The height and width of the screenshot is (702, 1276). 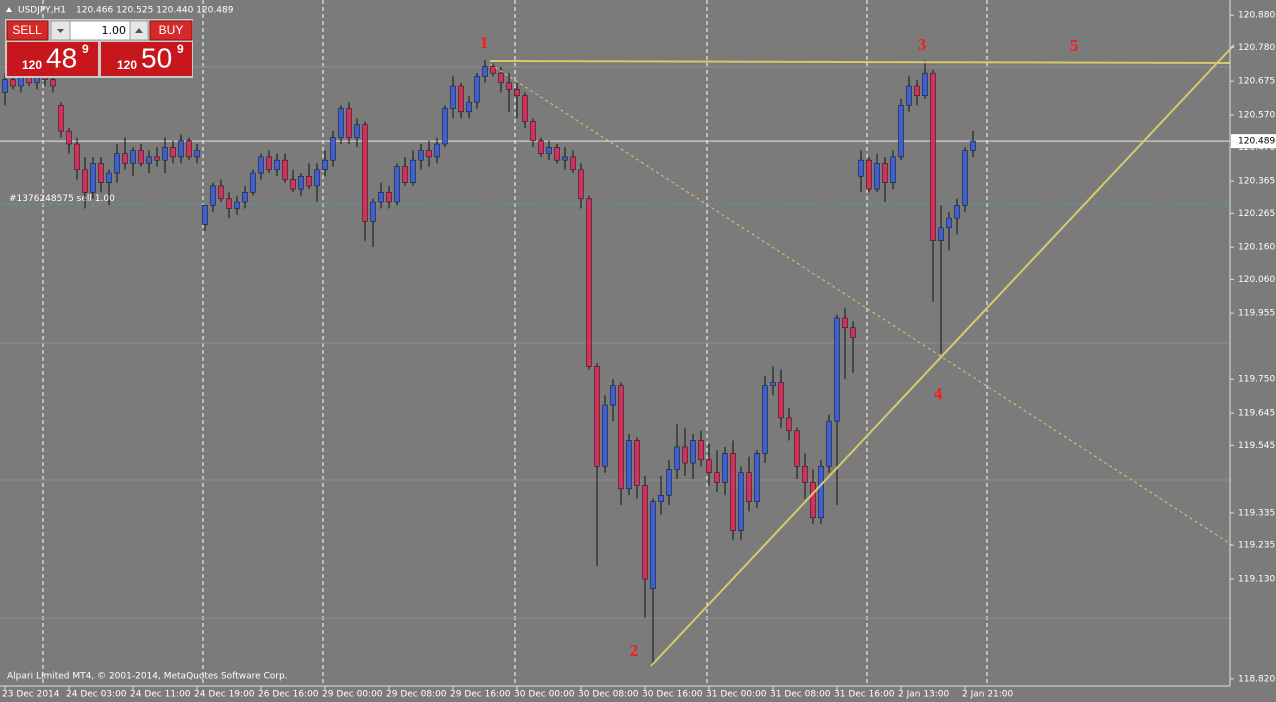 What do you see at coordinates (1256, 48) in the screenshot?
I see `y-tick-label: 120.780` at bounding box center [1256, 48].